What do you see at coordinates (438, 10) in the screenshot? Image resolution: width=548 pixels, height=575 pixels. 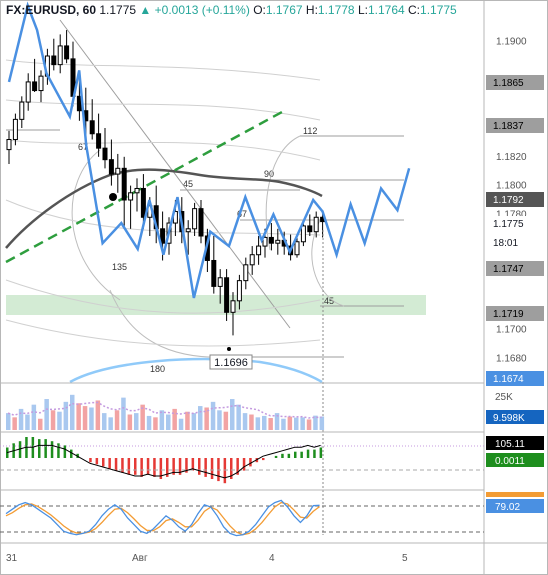 I see `close-value: 1.1775` at bounding box center [438, 10].